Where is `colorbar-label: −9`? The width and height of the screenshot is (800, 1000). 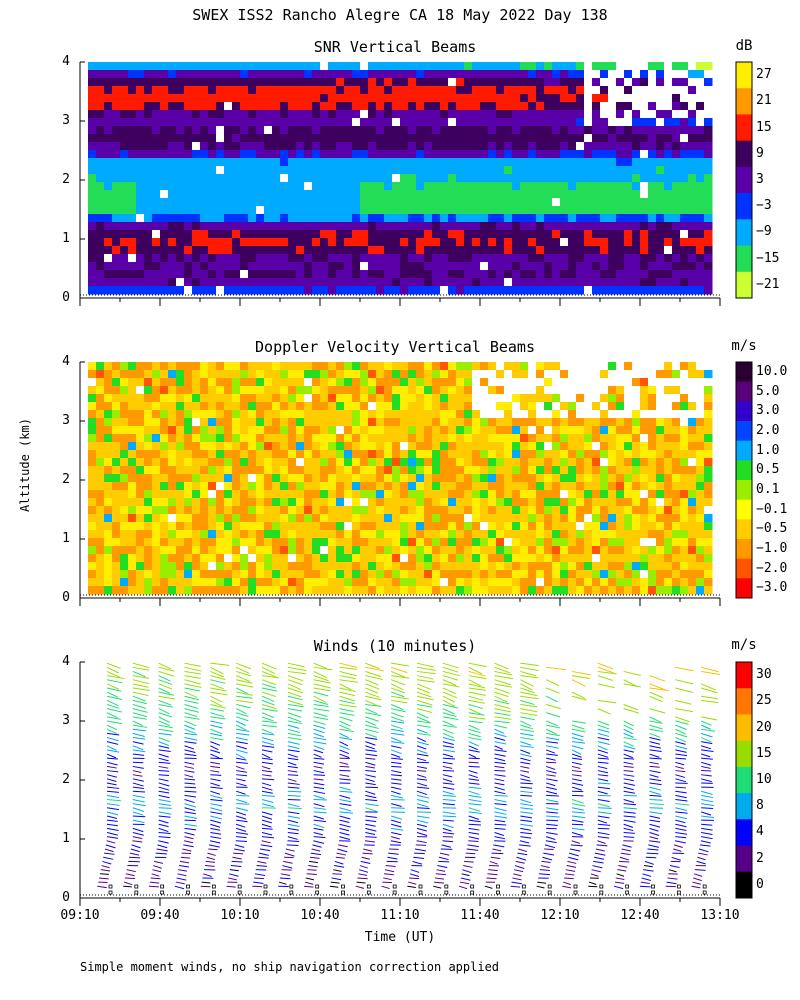
colorbar-label: −9 is located at coordinates (764, 232).